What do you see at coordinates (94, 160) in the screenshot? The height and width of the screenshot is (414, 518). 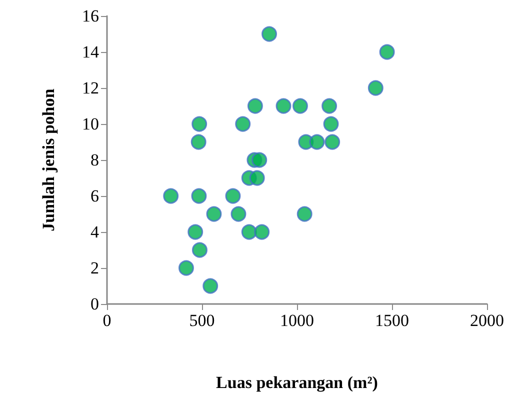 I see `y-tick-label: 8` at bounding box center [94, 160].